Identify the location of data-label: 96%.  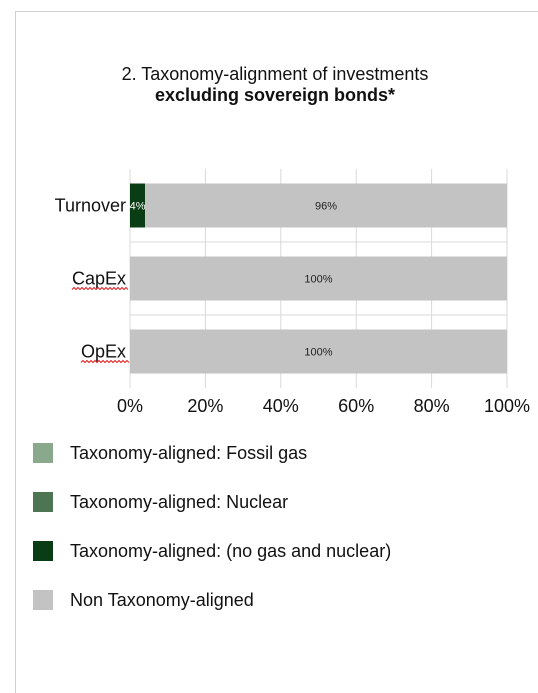
(326, 207).